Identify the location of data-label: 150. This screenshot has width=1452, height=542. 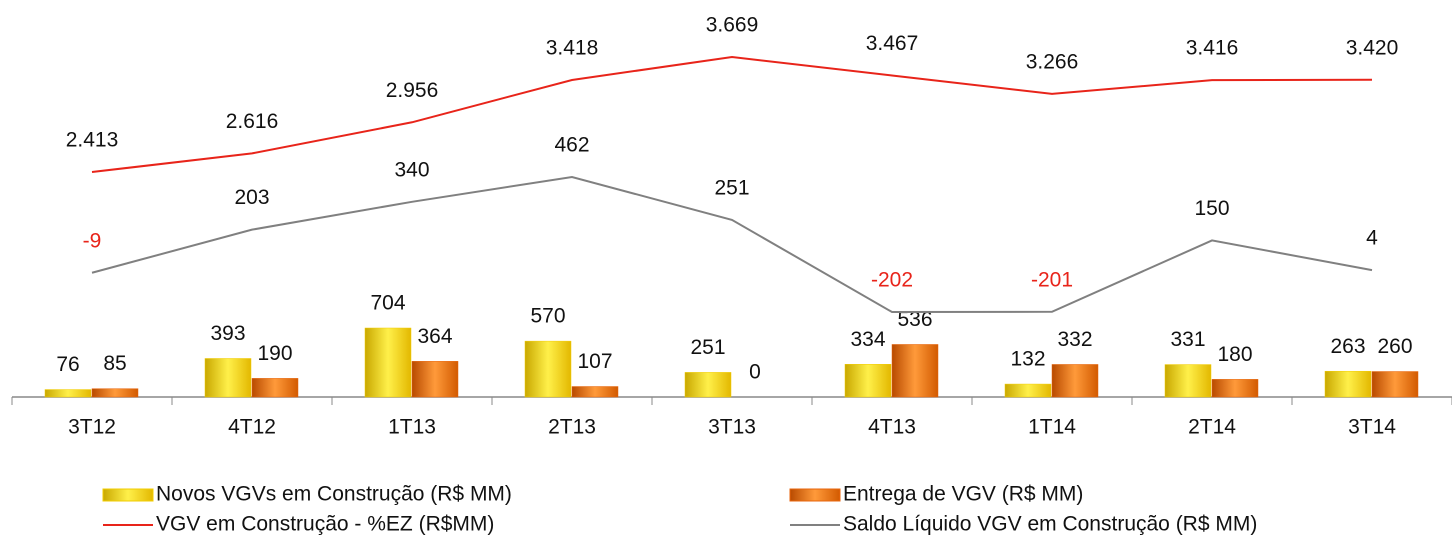
(1211, 208).